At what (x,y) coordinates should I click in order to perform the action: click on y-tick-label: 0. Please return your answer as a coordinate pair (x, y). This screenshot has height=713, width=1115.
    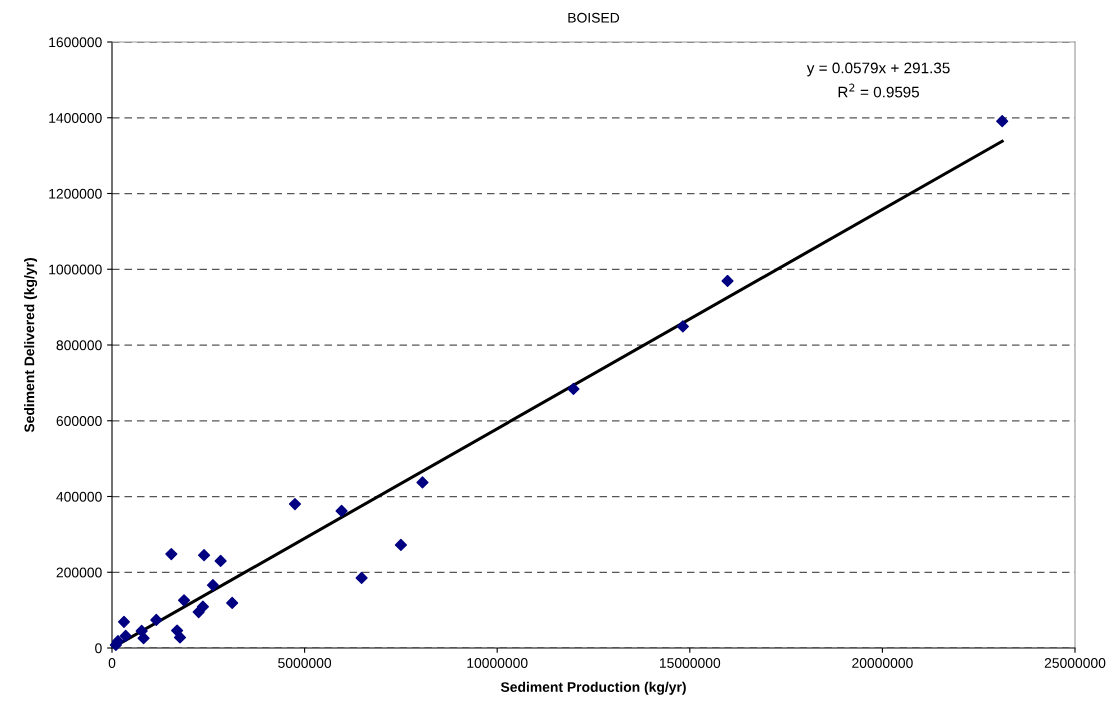
    Looking at the image, I should click on (98, 648).